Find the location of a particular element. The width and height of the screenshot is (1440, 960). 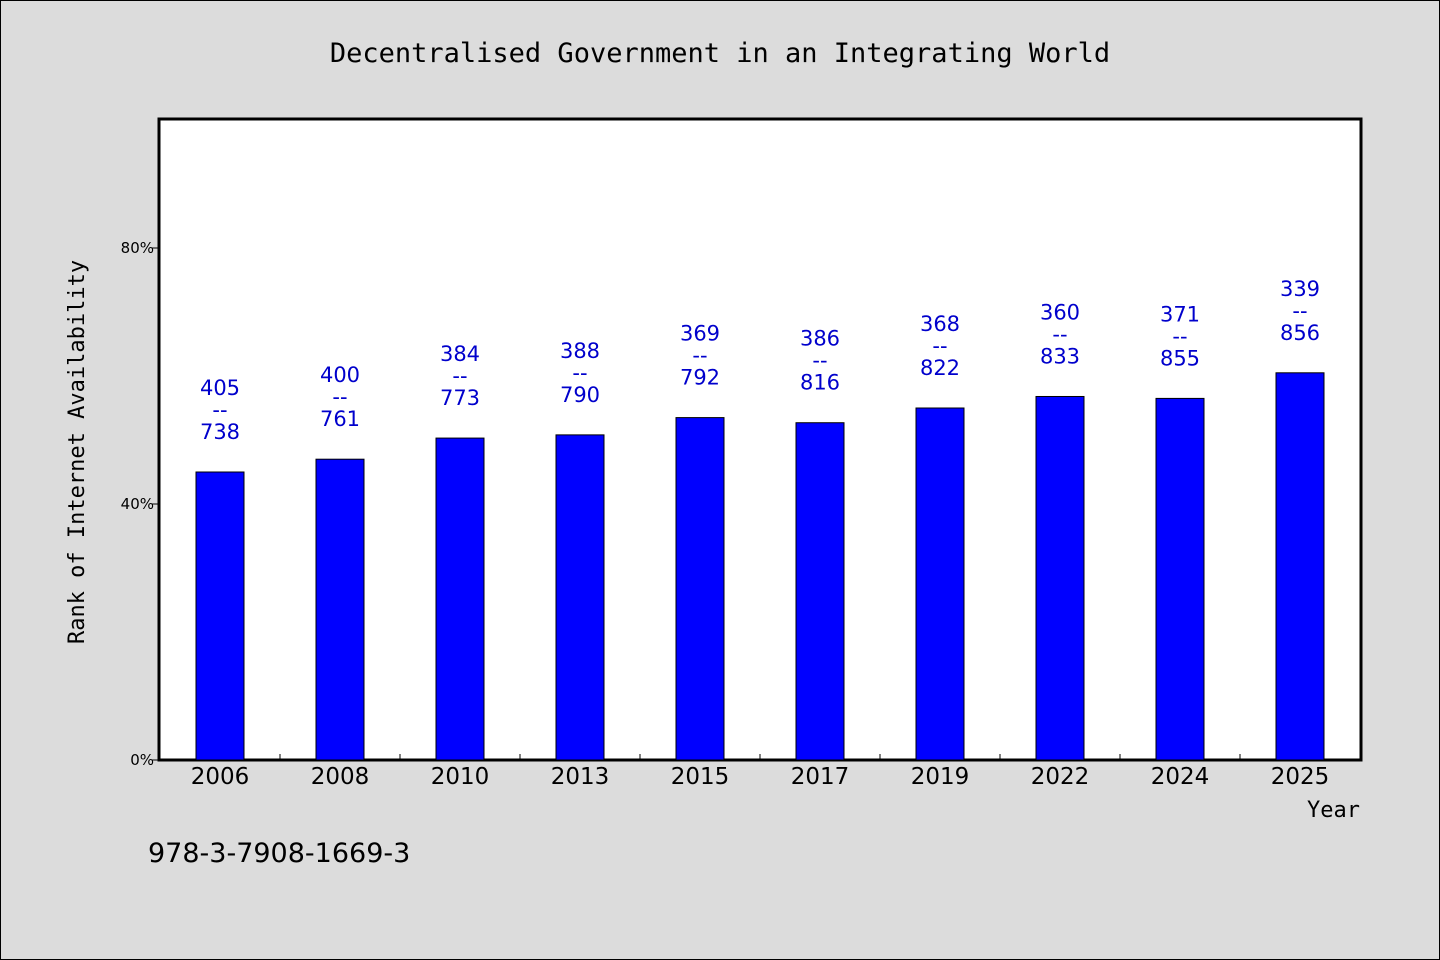

bar-label-top: 388 is located at coordinates (580, 351).